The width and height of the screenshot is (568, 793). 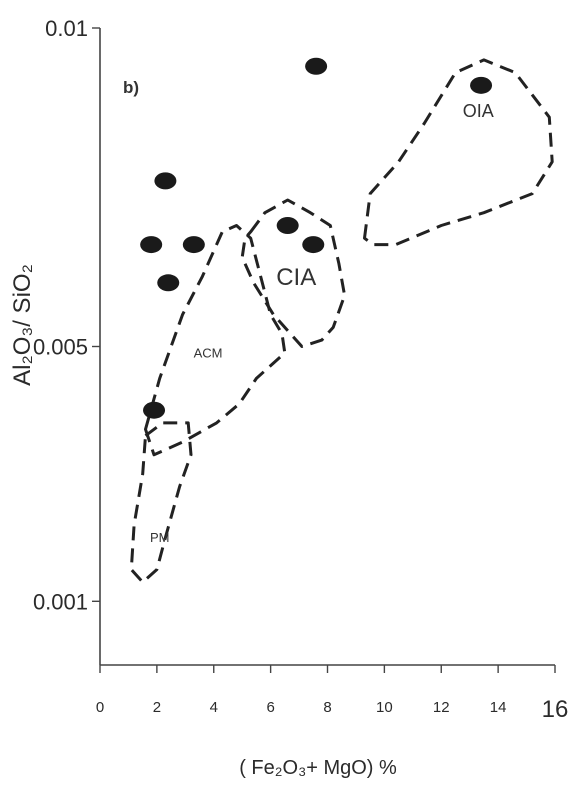 What do you see at coordinates (318, 768) in the screenshot?
I see `x-axis-label: ( Fe₂O₃+ MgO) %` at bounding box center [318, 768].